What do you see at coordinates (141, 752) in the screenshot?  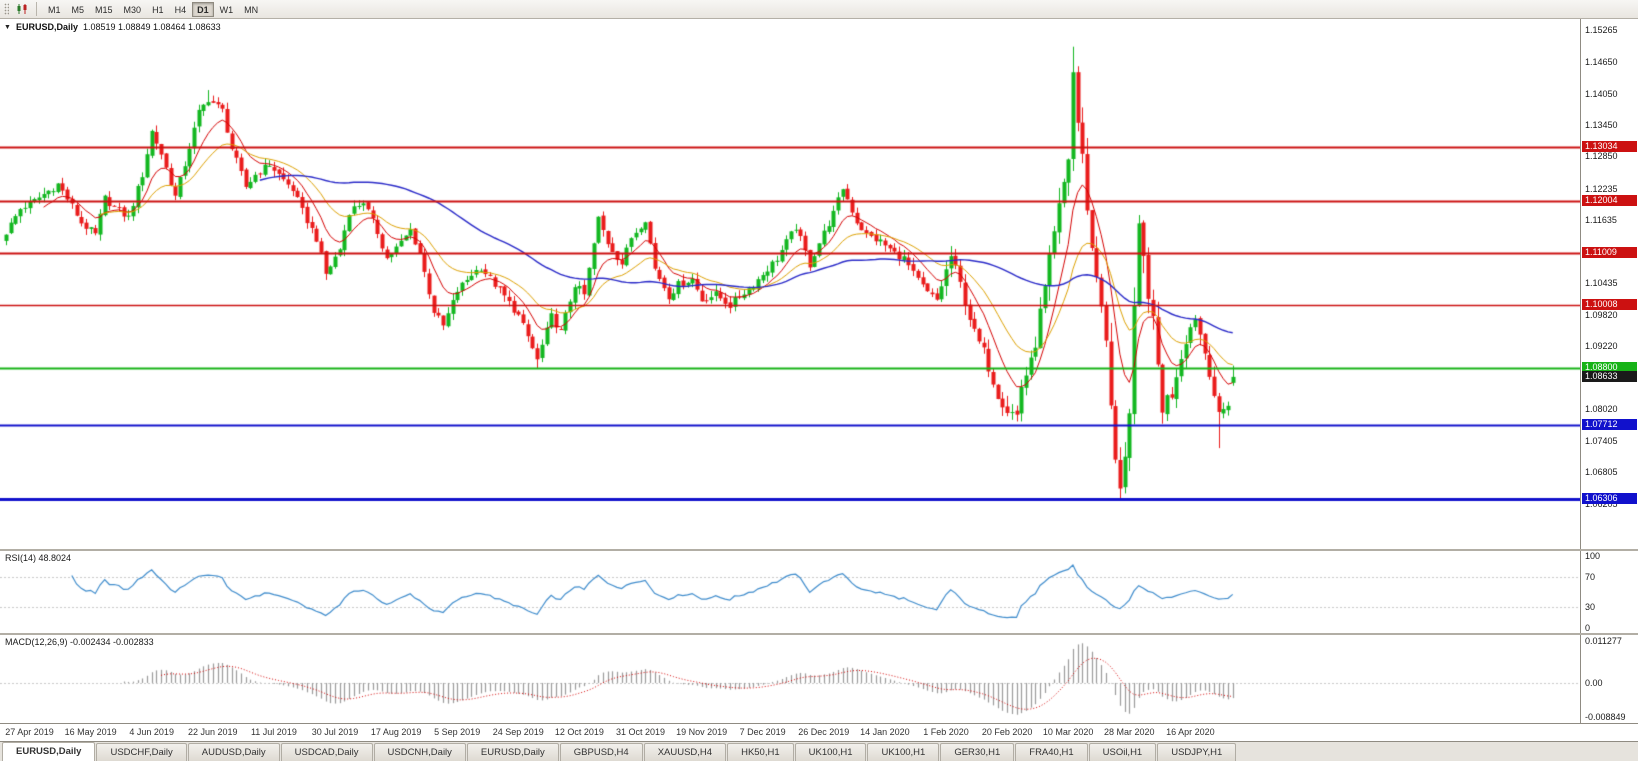 I see `chart-tab-1: USDCHF,Daily` at bounding box center [141, 752].